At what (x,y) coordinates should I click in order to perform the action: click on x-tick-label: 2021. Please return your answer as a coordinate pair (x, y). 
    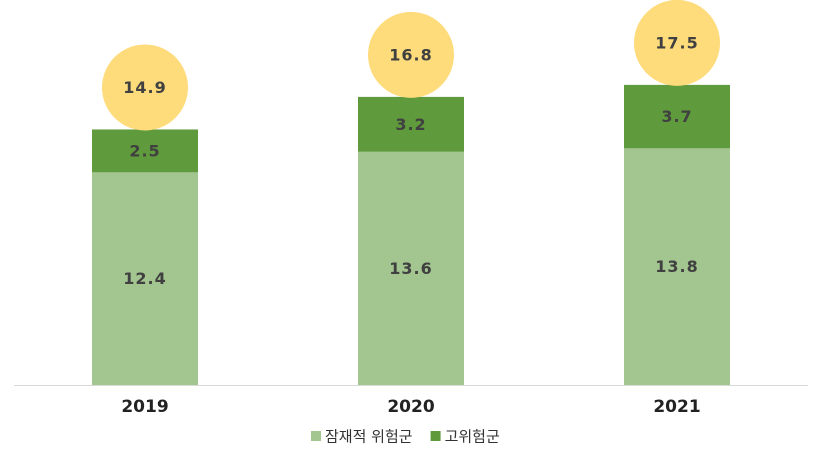
    Looking at the image, I should click on (676, 407).